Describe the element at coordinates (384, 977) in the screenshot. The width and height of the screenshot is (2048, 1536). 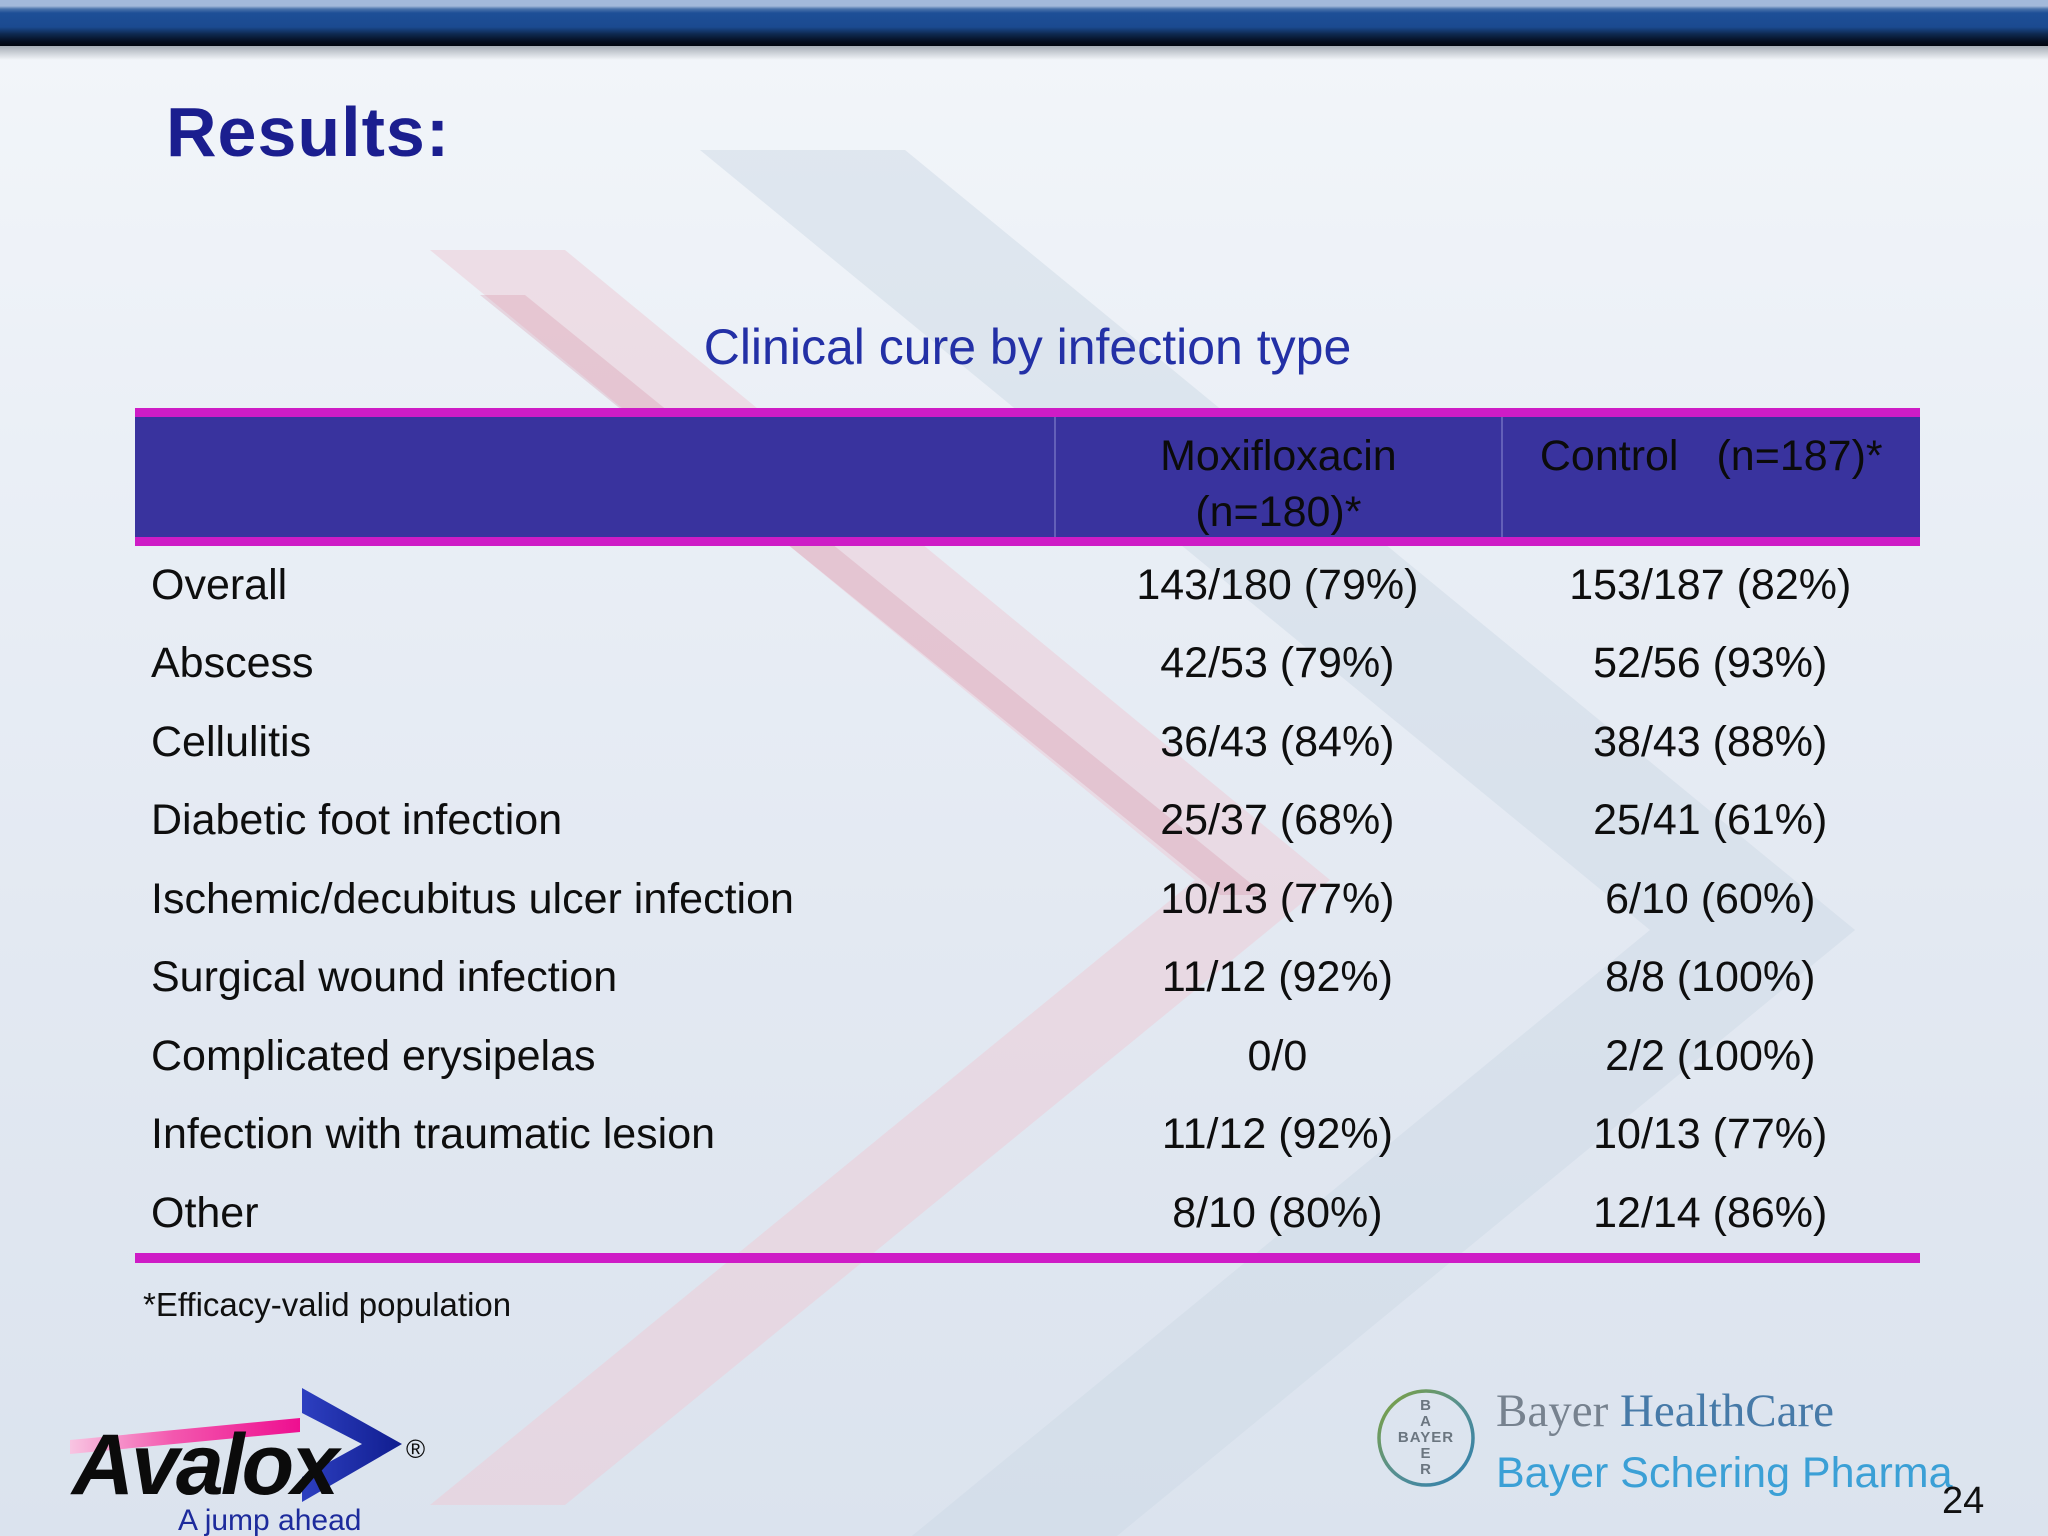
I see `cell-label: Surgical wound infection` at that location.